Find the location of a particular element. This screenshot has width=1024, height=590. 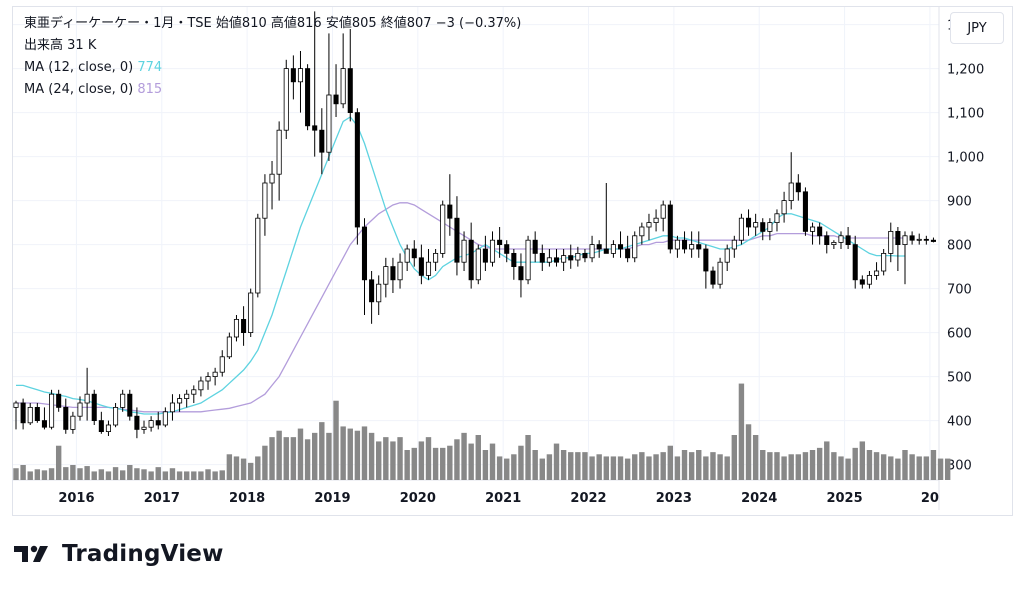

y-tick-label: 300 is located at coordinates (959, 466).